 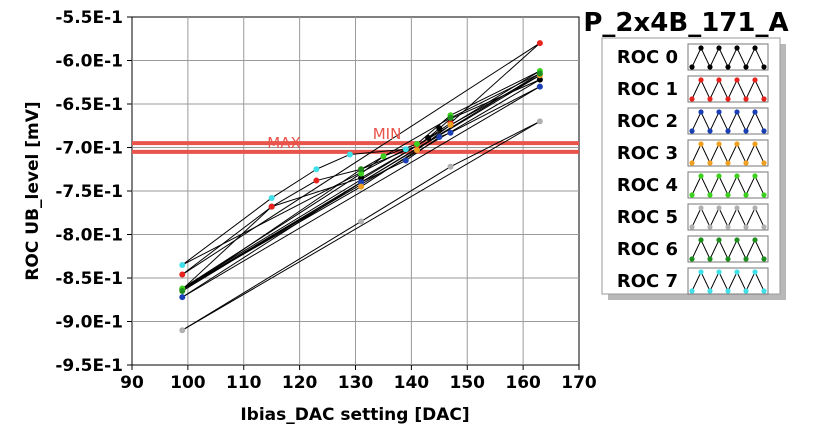 What do you see at coordinates (647, 281) in the screenshot?
I see `legend-label: ROC 7` at bounding box center [647, 281].